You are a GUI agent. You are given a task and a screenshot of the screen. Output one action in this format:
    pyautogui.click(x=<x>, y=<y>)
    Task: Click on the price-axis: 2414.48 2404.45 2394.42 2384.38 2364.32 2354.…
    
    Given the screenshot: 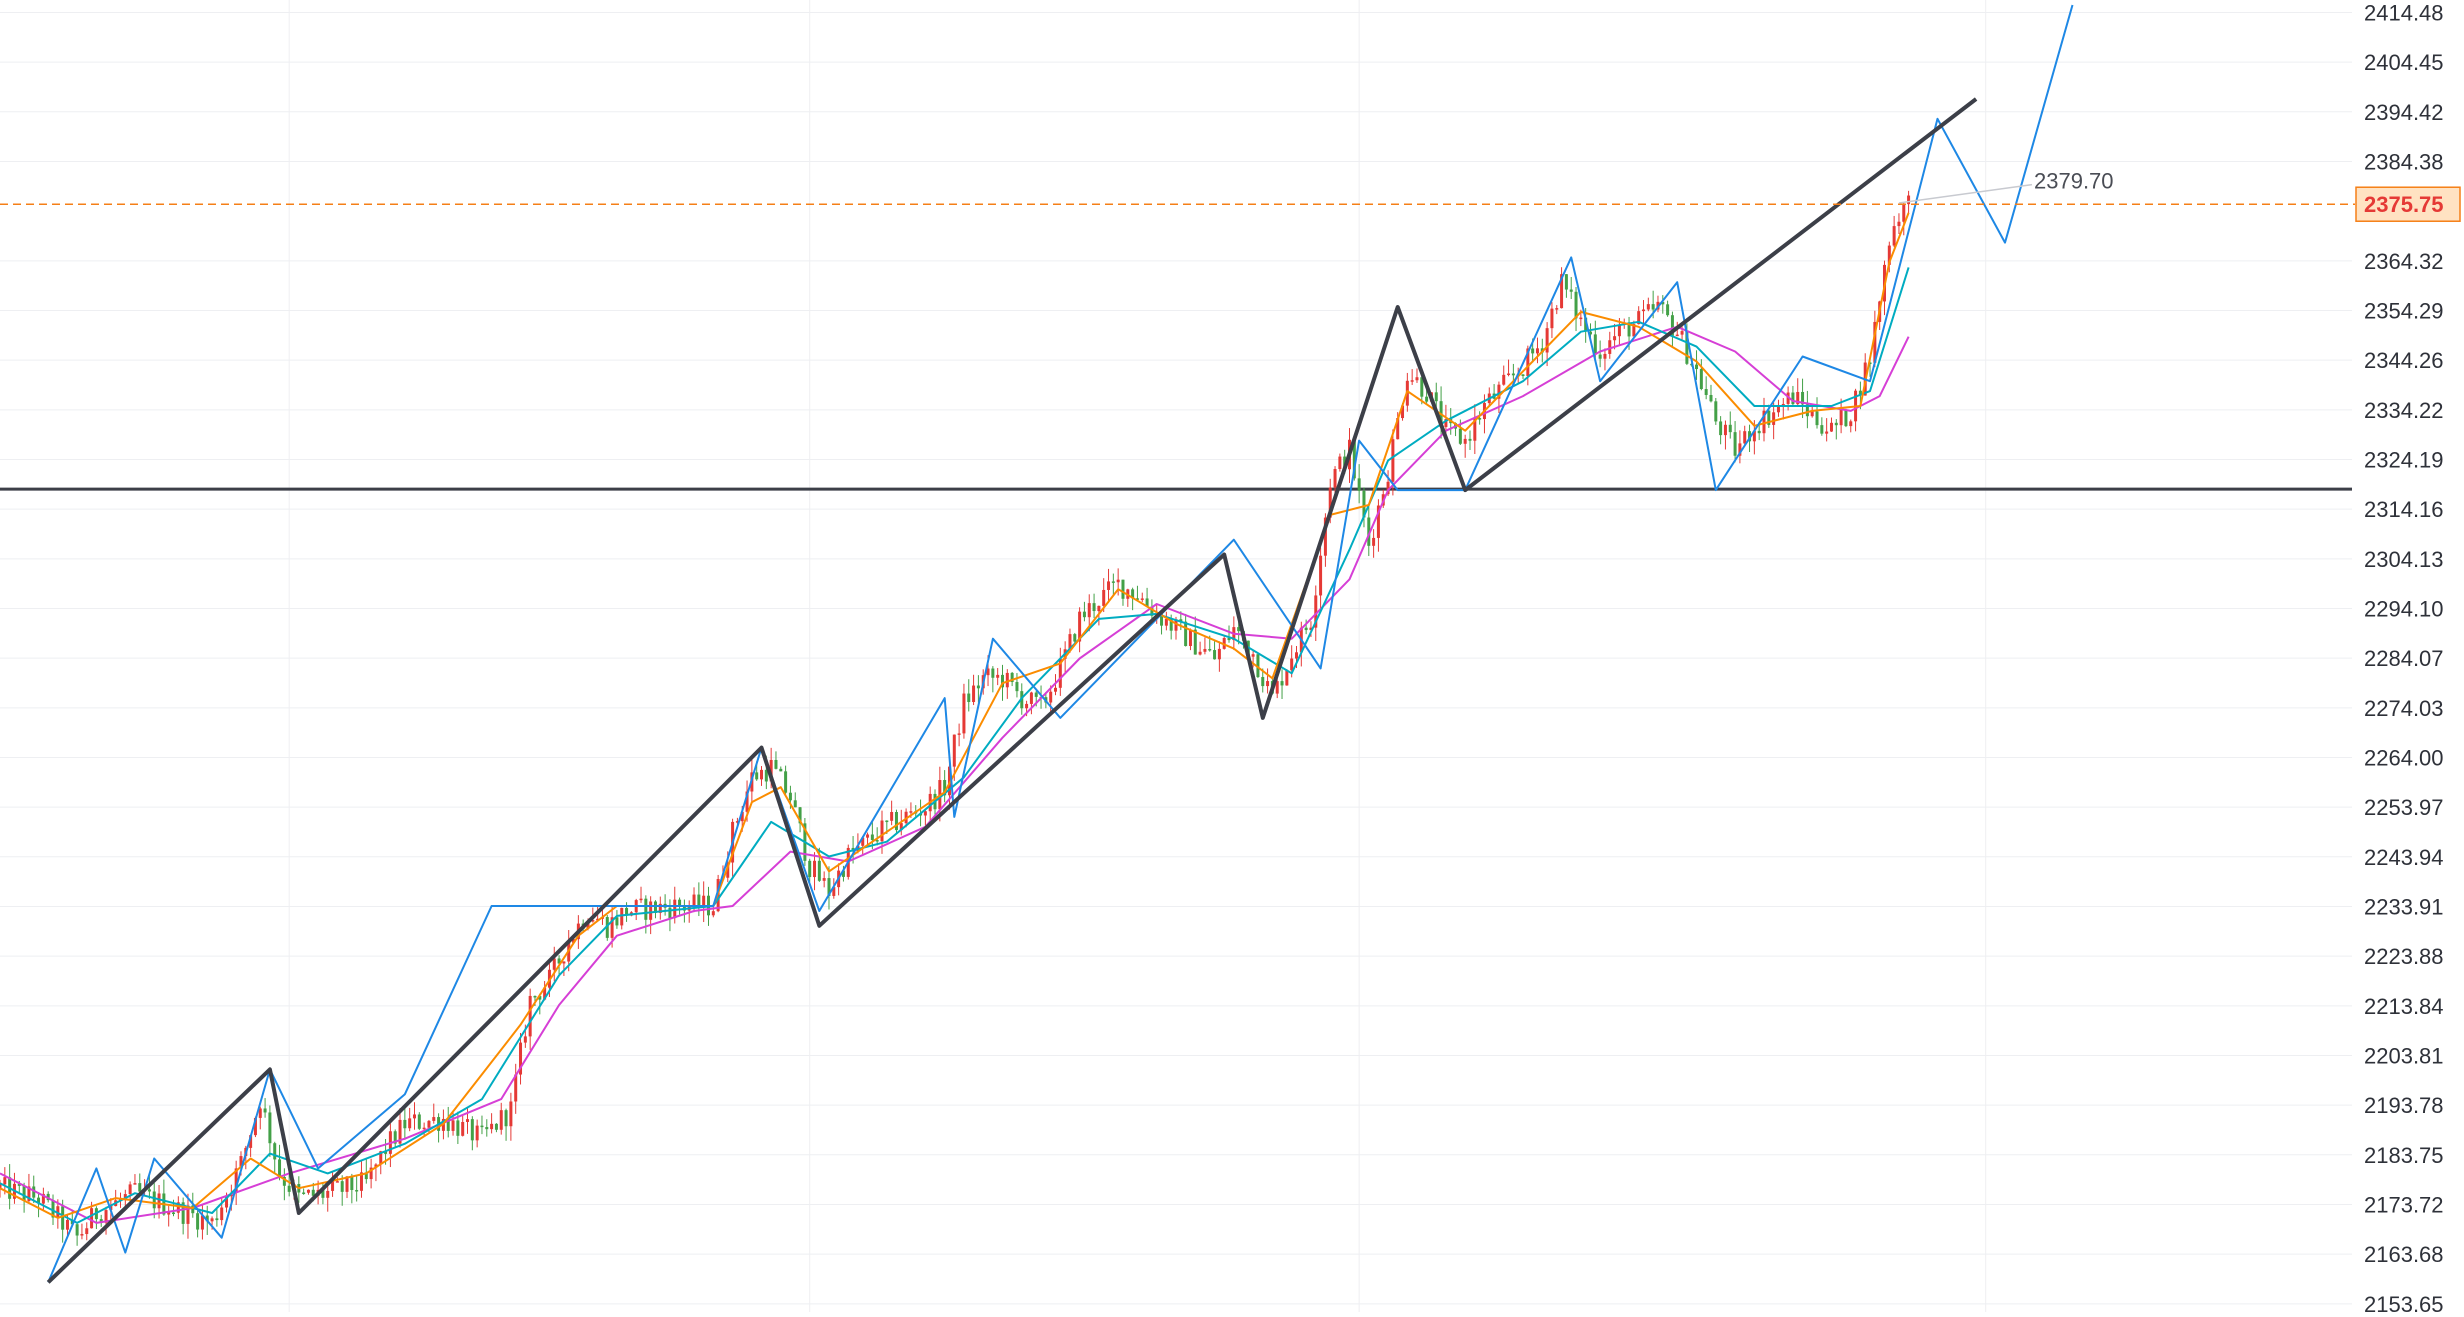 What is the action you would take?
    pyautogui.click(x=2408, y=658)
    